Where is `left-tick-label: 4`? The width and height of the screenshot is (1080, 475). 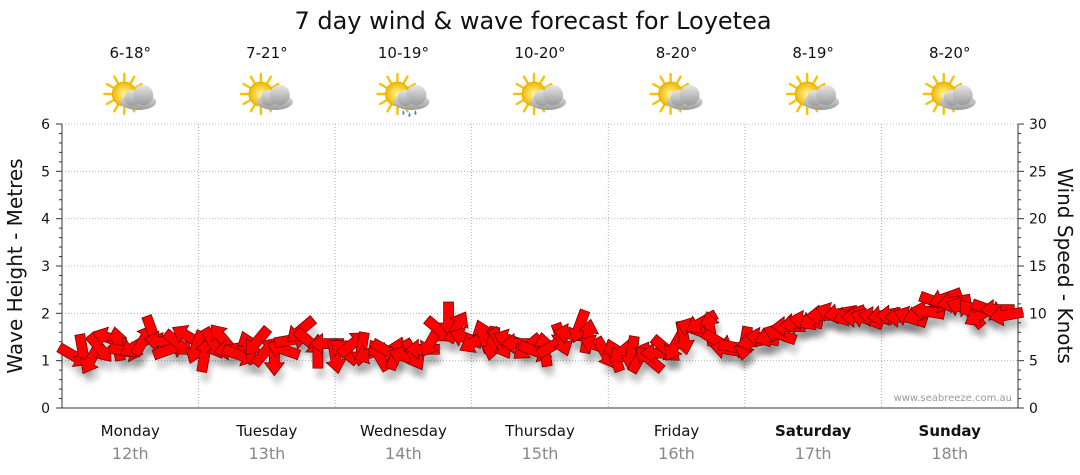 left-tick-label: 4 is located at coordinates (45, 220).